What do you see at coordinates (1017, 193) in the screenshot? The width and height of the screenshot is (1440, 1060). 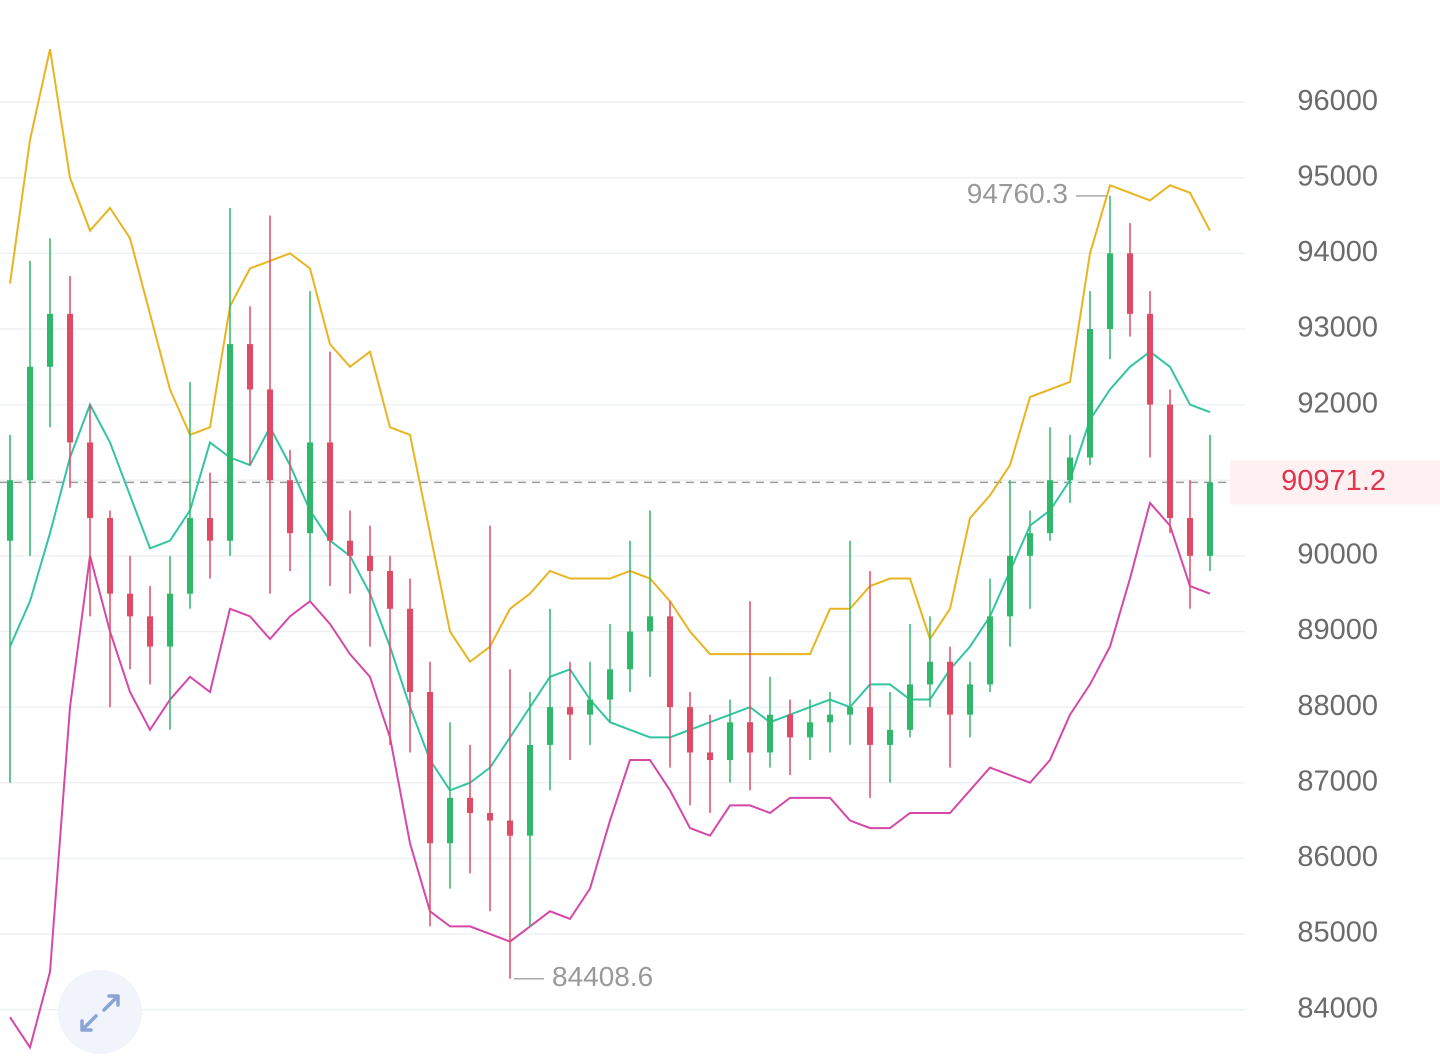 I see `max-label: 94760.3` at bounding box center [1017, 193].